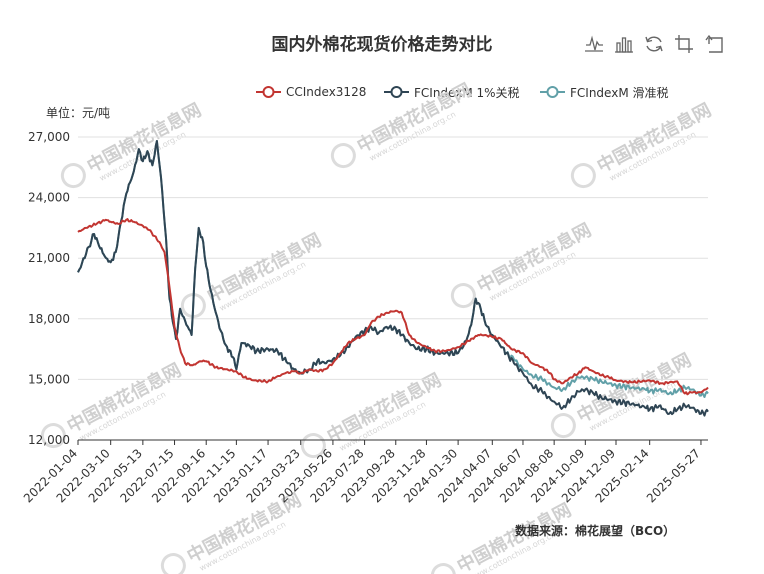  I want to click on y-tick-label: 24,000, so click(49, 198).